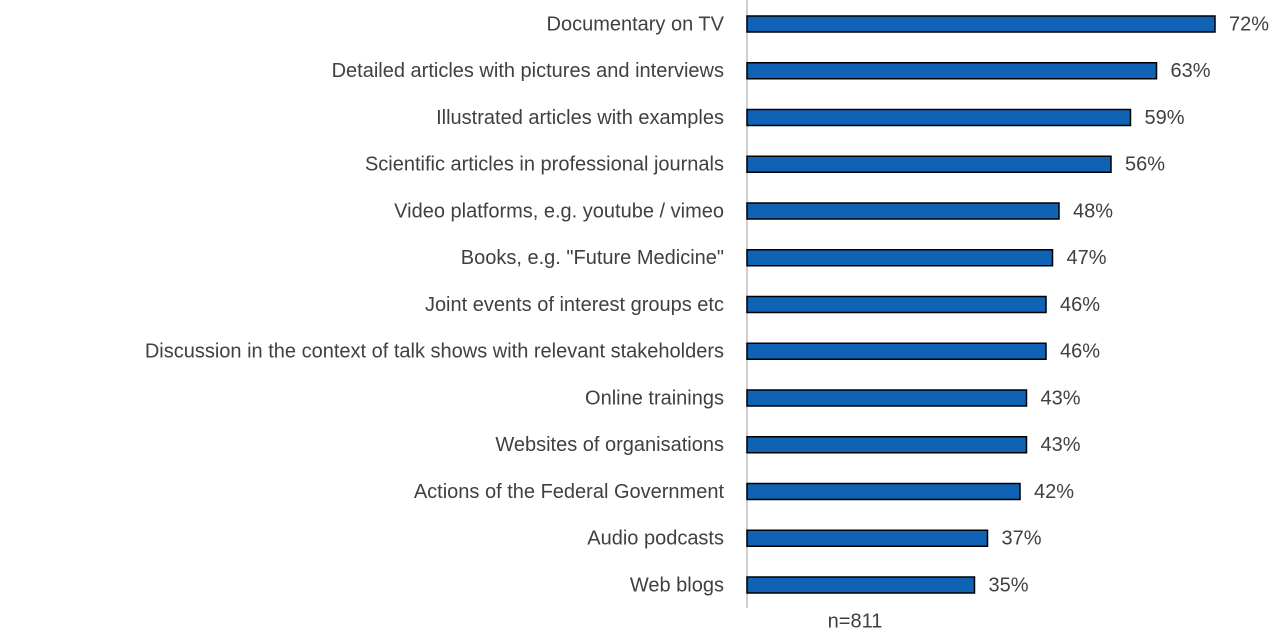 Image resolution: width=1282 pixels, height=634 pixels. What do you see at coordinates (1087, 258) in the screenshot?
I see `value-label: 47%` at bounding box center [1087, 258].